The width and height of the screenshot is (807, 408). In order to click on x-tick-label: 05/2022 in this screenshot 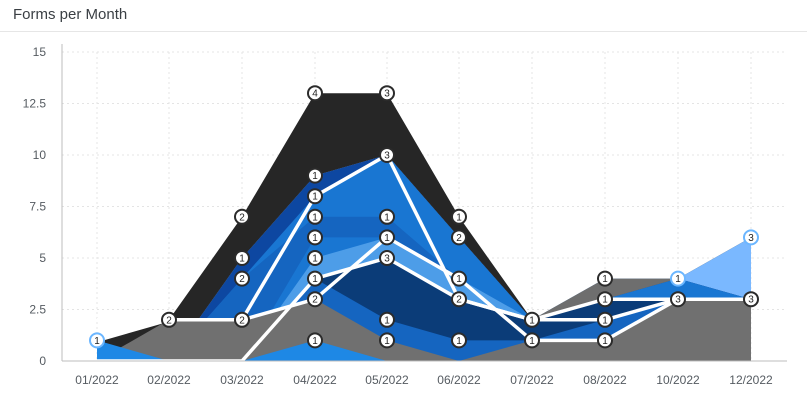, I will do `click(387, 380)`.